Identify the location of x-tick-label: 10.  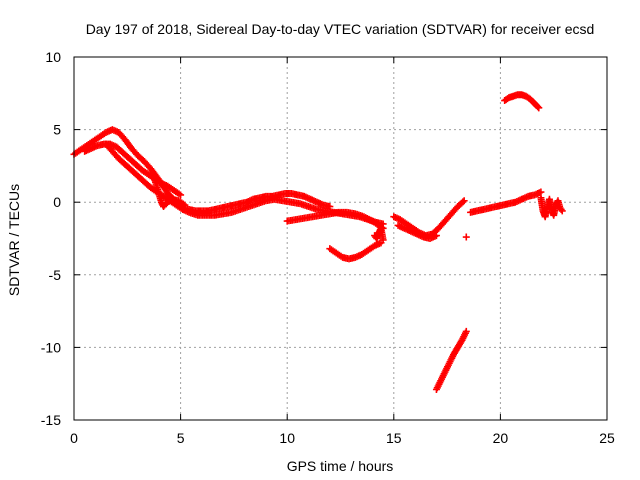
(287, 438).